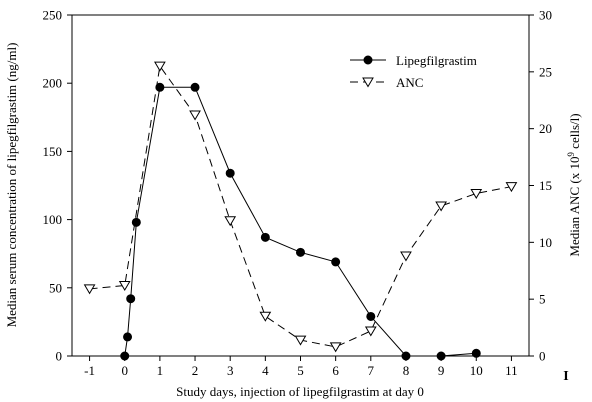 Image resolution: width=592 pixels, height=402 pixels. What do you see at coordinates (571, 154) in the screenshot?
I see `y-right-title-exponent: 9` at bounding box center [571, 154].